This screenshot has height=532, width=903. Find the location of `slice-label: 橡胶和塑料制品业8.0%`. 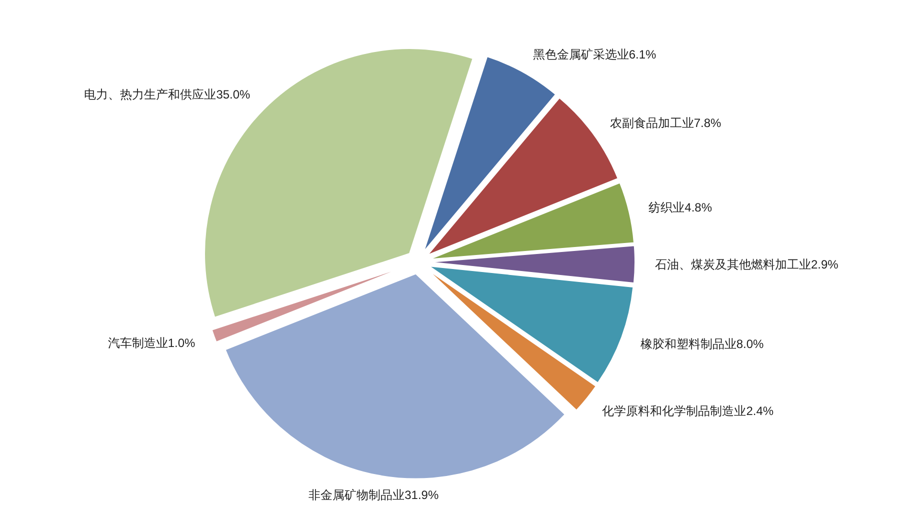

slice-label: 橡胶和塑料制品业8.0% is located at coordinates (702, 344).